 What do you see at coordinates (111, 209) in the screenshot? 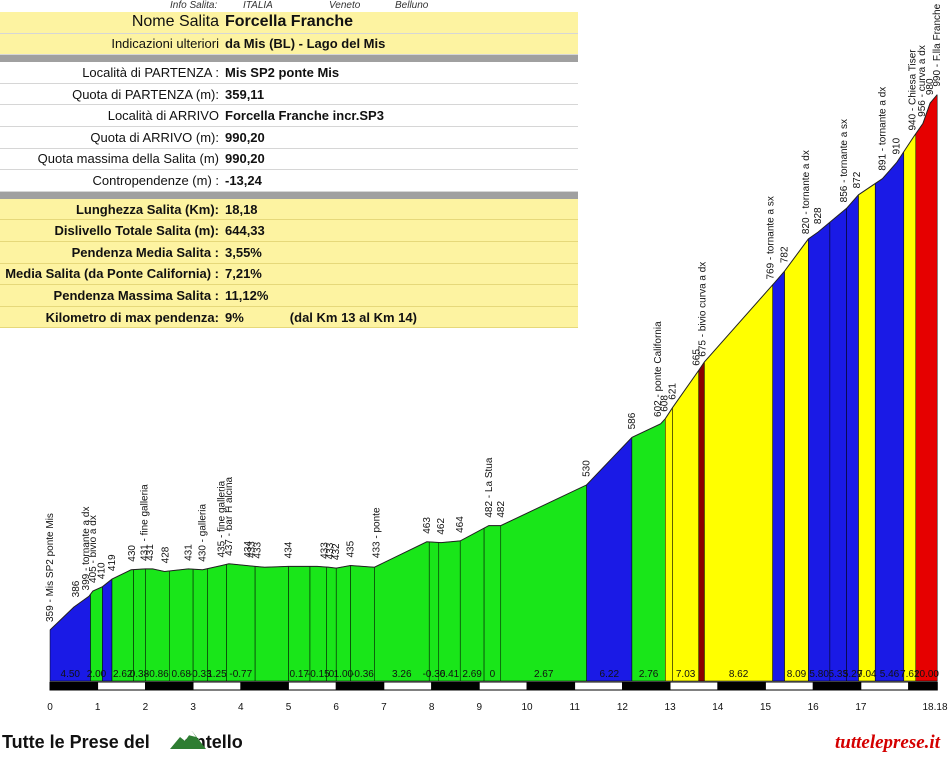
I see `info-label: Lunghezza Salita (Km):` at bounding box center [111, 209].